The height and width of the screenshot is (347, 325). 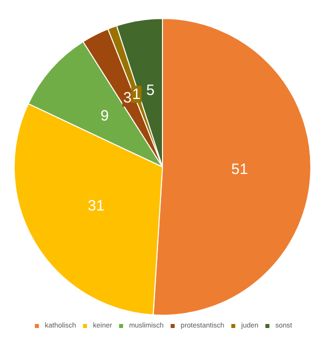 What do you see at coordinates (127, 98) in the screenshot?
I see `data-label: 3` at bounding box center [127, 98].